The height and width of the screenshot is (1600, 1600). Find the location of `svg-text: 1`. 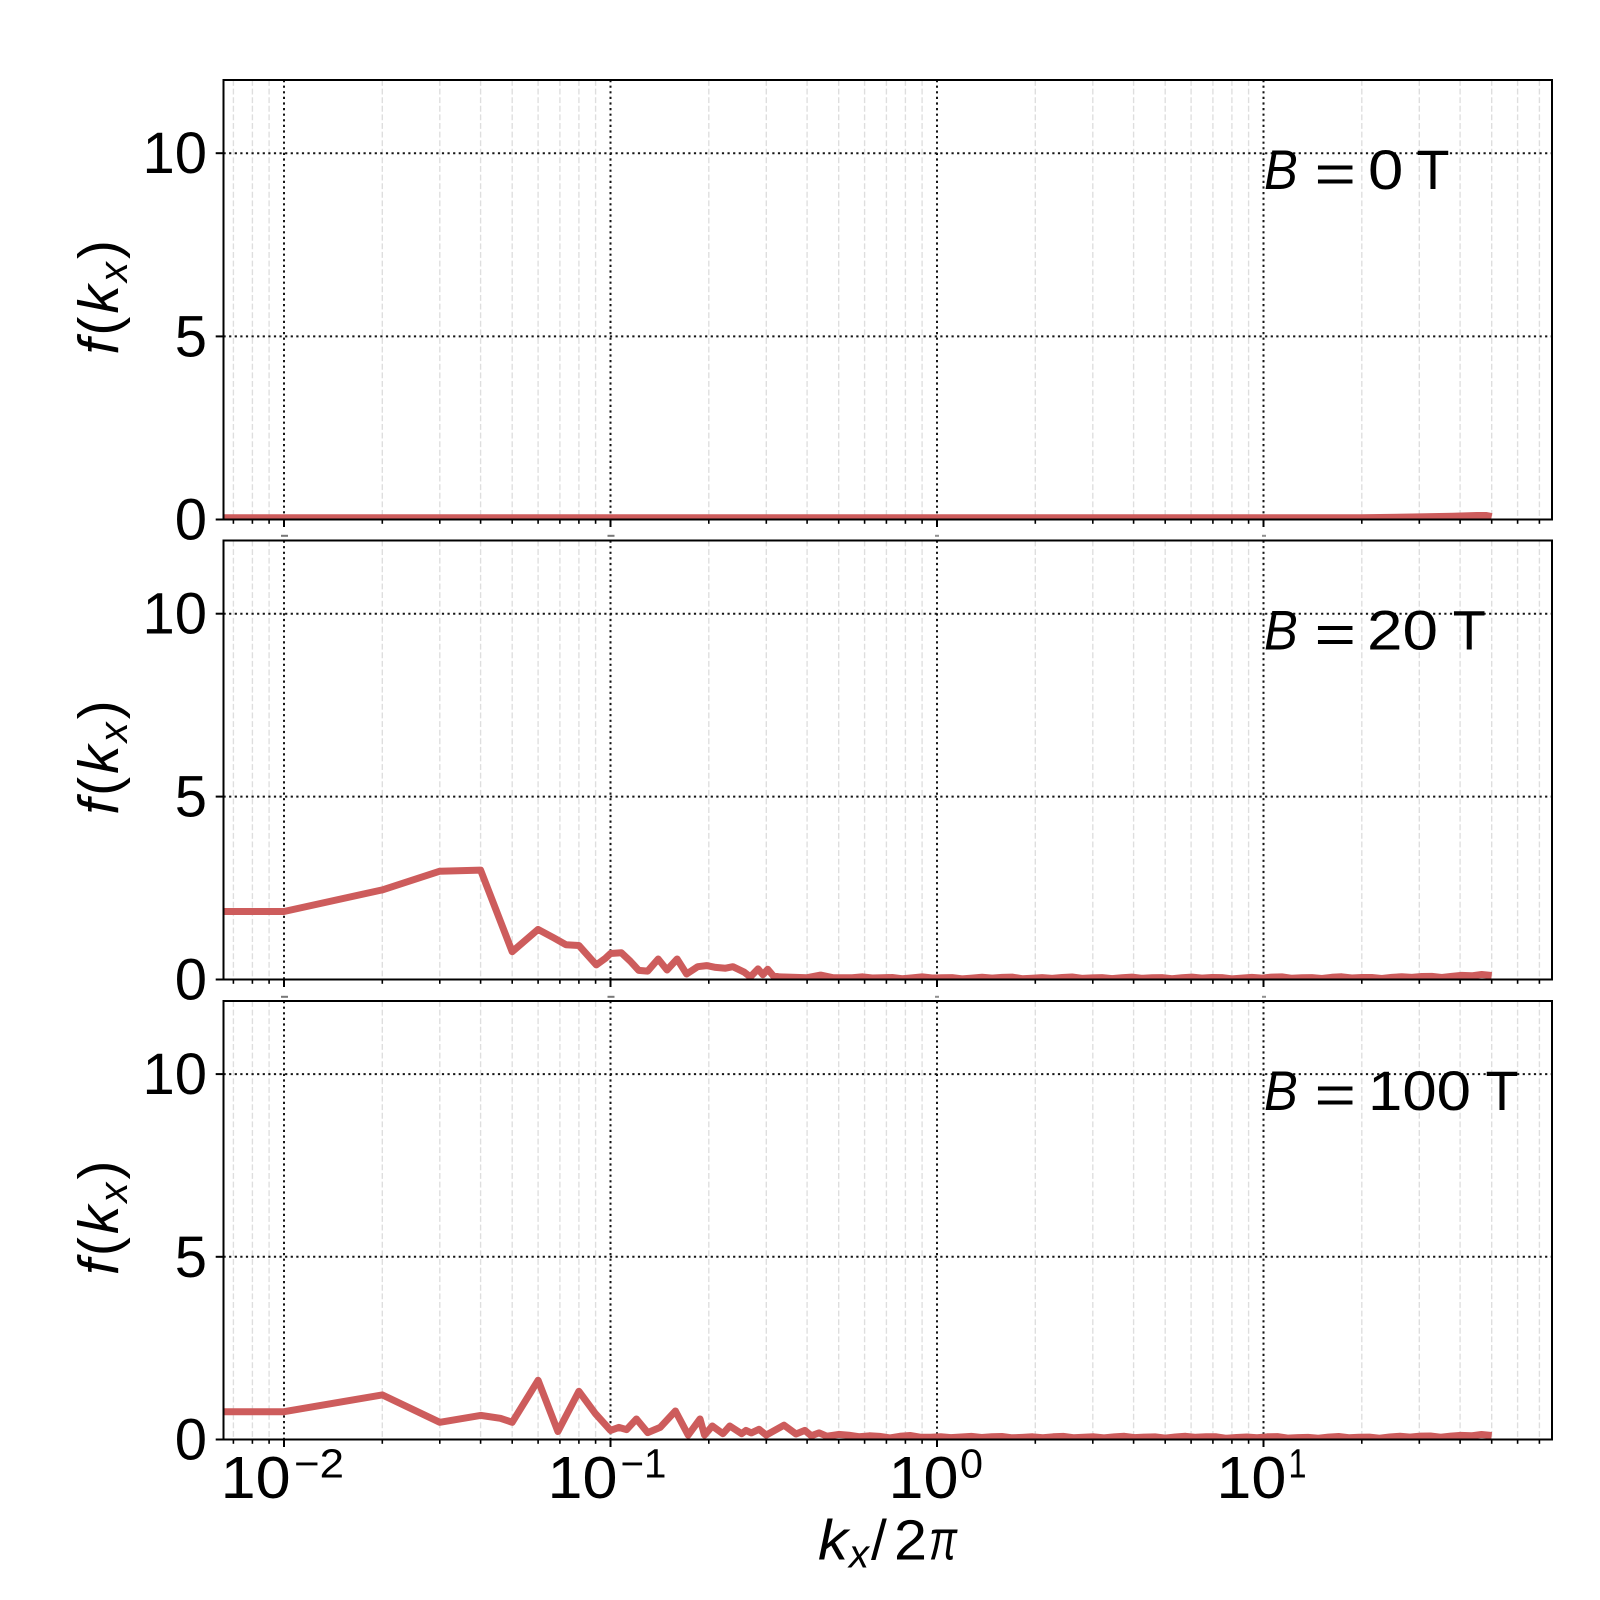

svg-text: 1 is located at coordinates (1298, 1464).